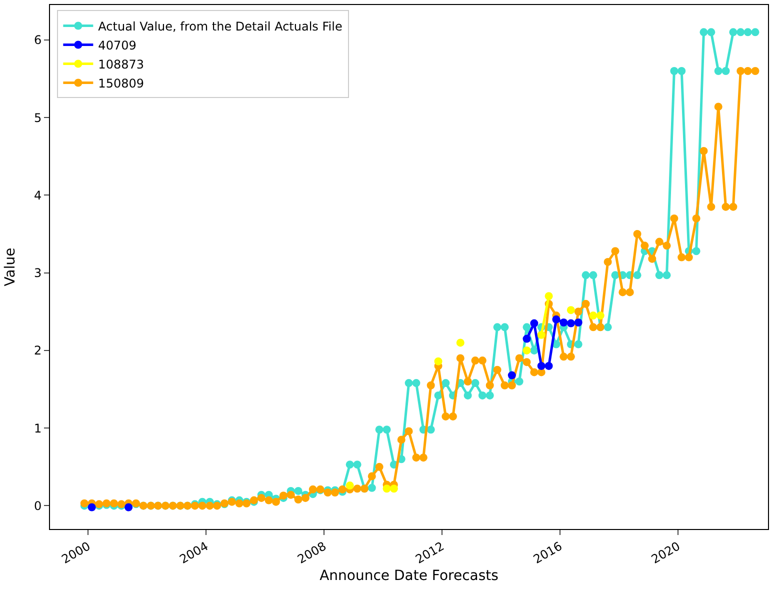 The height and width of the screenshot is (589, 784). What do you see at coordinates (220, 26) in the screenshot?
I see `legend-label: Actual Value, from the Detail Actuals File` at bounding box center [220, 26].